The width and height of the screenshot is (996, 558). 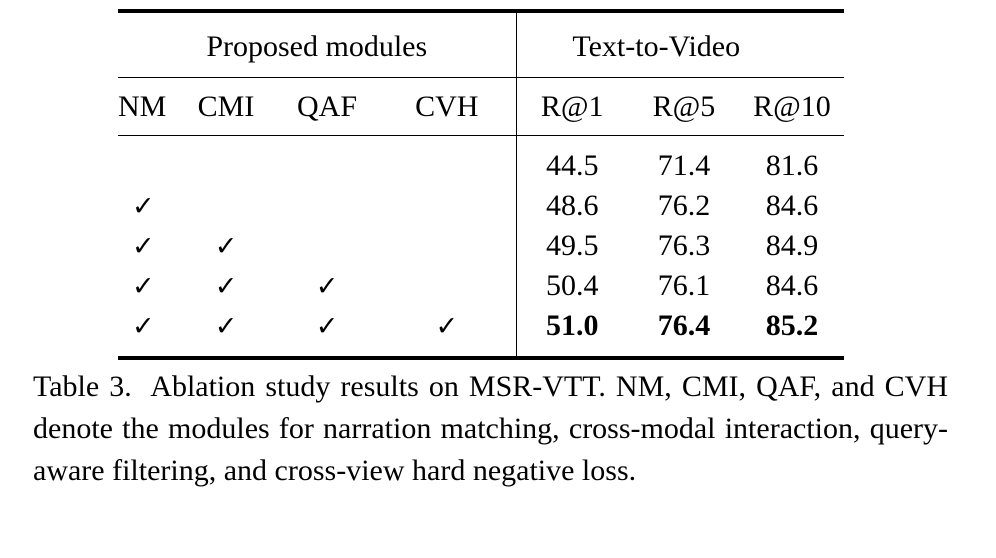 I want to click on cell-r1: 44.5, so click(x=571, y=160).